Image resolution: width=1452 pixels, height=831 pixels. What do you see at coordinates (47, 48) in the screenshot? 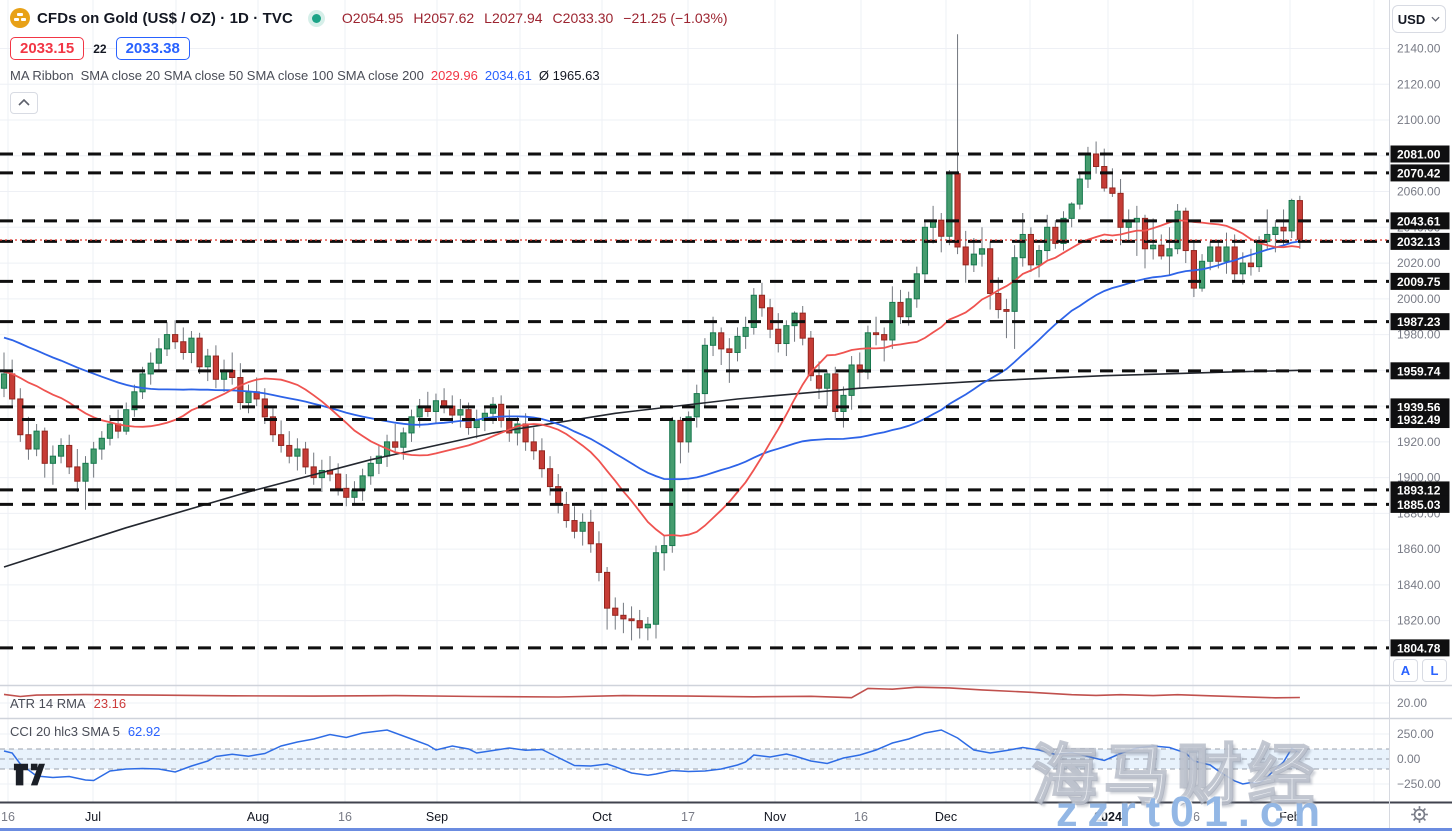
I see `sell-button: 2033.15` at bounding box center [47, 48].